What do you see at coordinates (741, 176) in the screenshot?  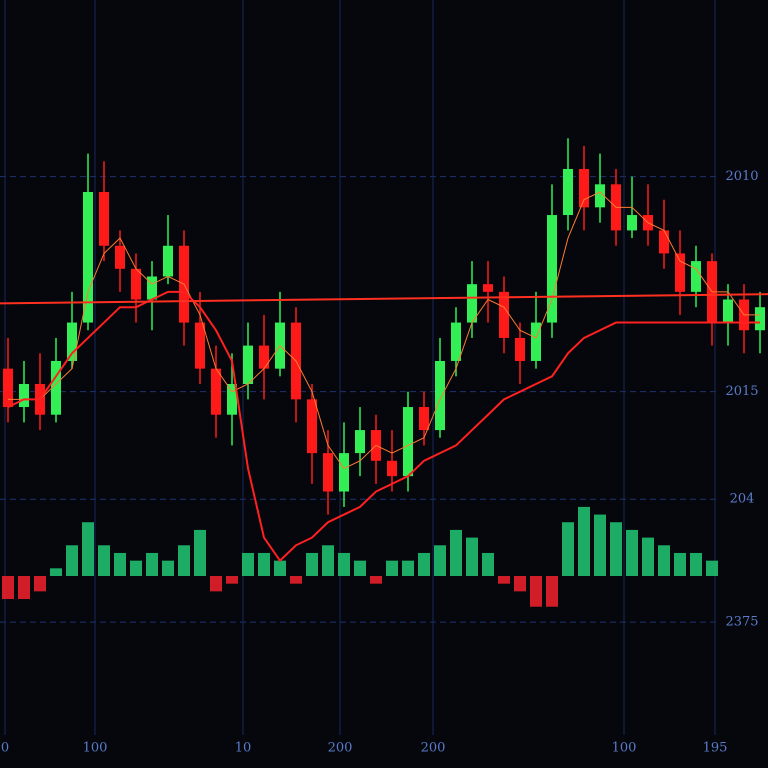 I see `y-tick-label: 2010` at bounding box center [741, 176].